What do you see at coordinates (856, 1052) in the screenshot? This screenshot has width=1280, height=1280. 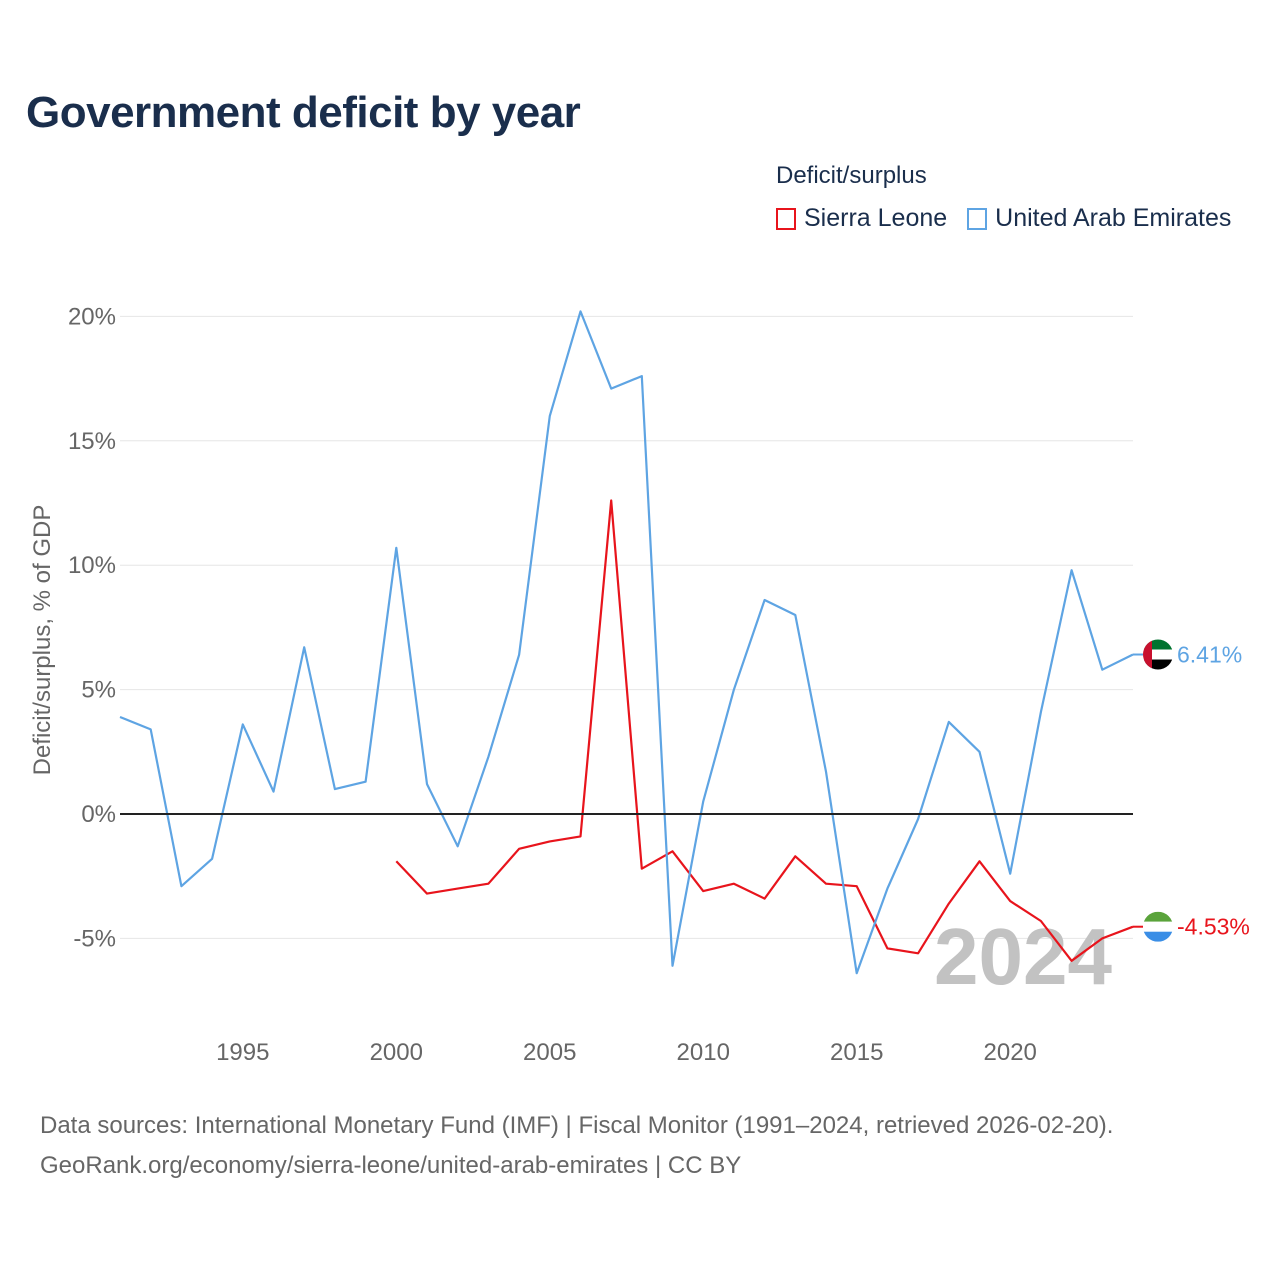 I see `x-tick-label: 2015` at bounding box center [856, 1052].